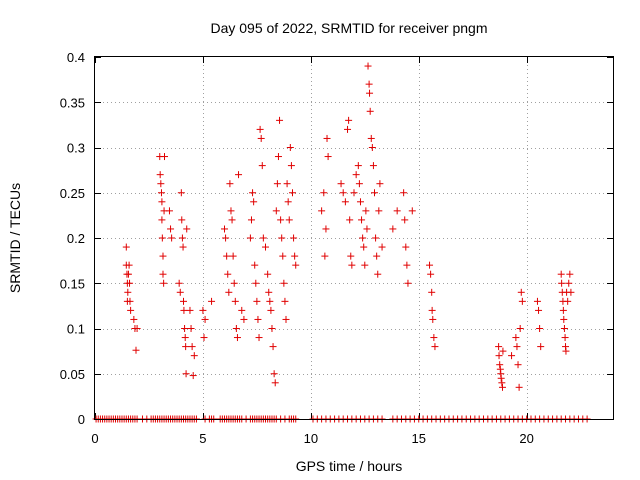 The height and width of the screenshot is (480, 640). Describe the element at coordinates (76, 148) in the screenshot. I see `y-tick-label: 0.3` at that location.